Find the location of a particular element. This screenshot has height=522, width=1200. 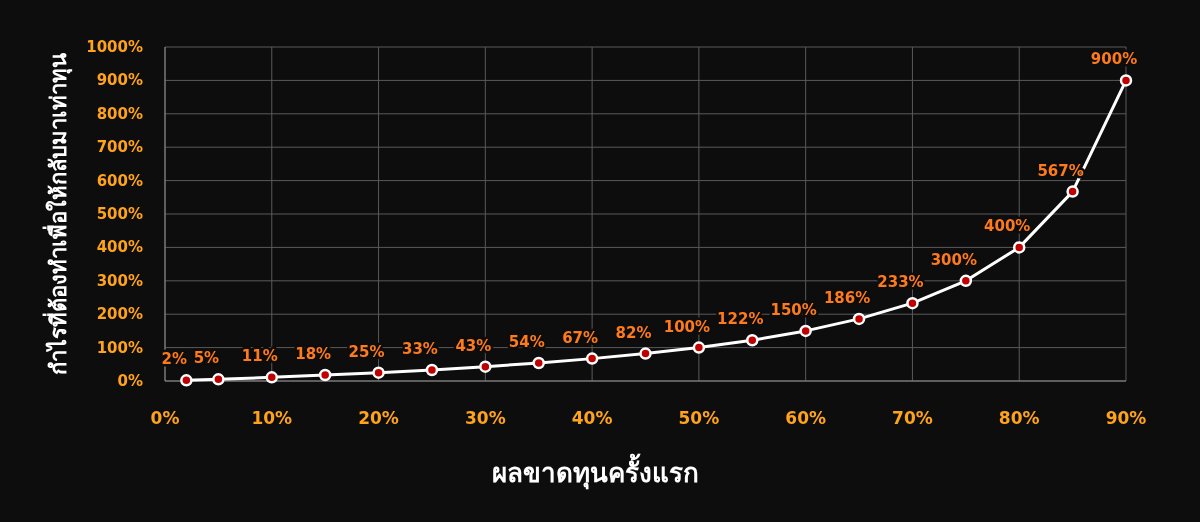

y-tick-label: 300% is located at coordinates (119, 280).